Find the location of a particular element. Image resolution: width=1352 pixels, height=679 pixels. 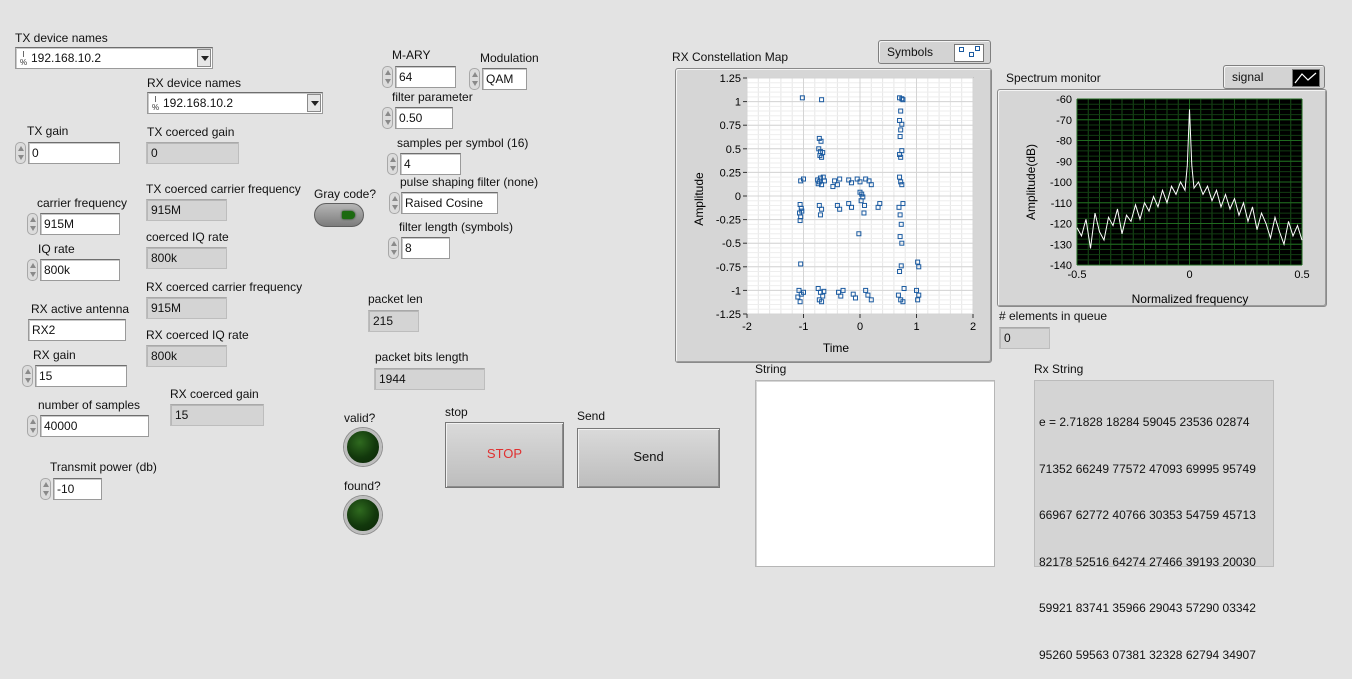

constellation-y-tick: -0.25 is located at coordinates (728, 221).